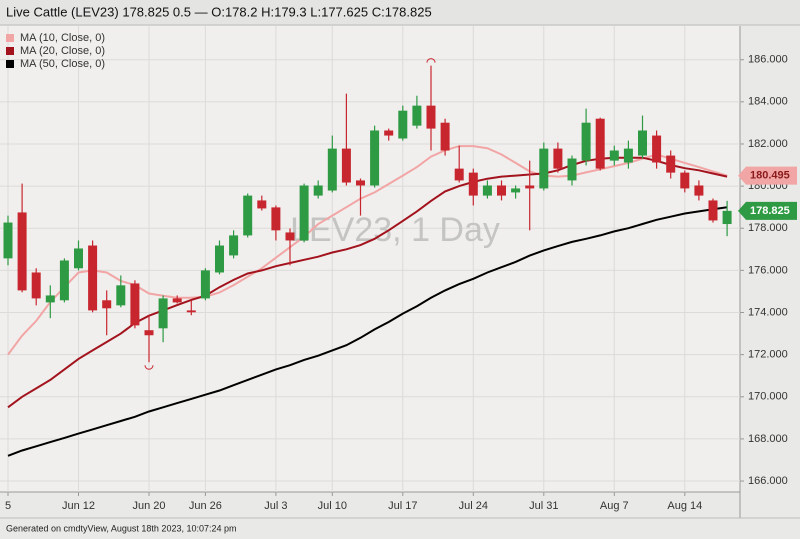 The width and height of the screenshot is (800, 539). I want to click on x-tick-label: Jul 10, so click(332, 506).